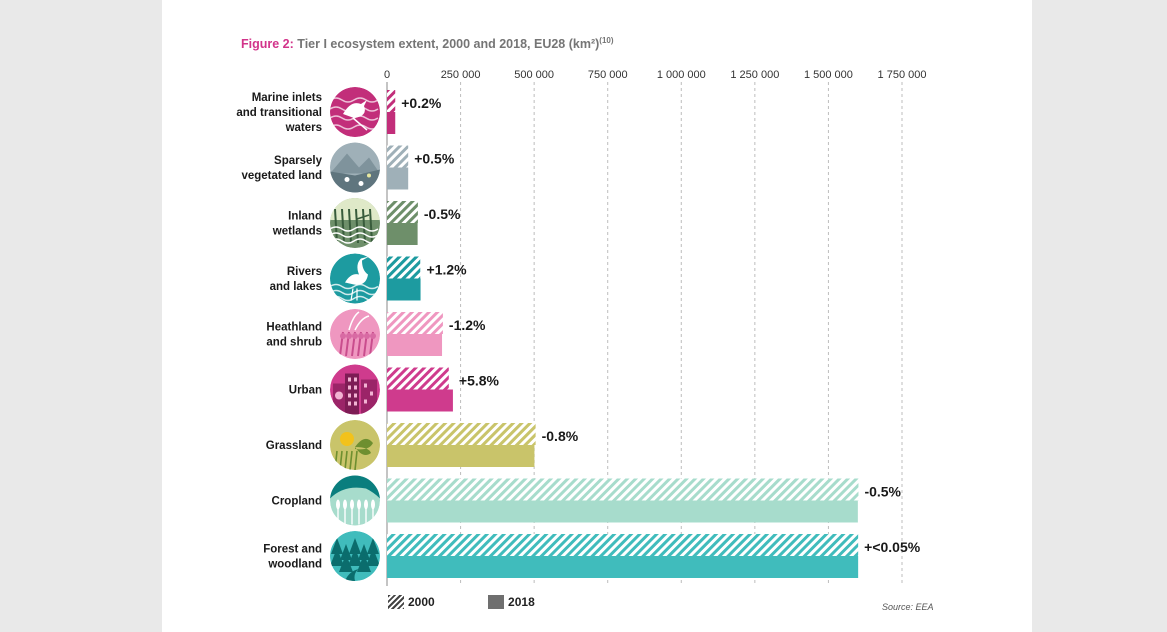 The image size is (1167, 632). I want to click on city-buildings-icon, so click(355, 389).